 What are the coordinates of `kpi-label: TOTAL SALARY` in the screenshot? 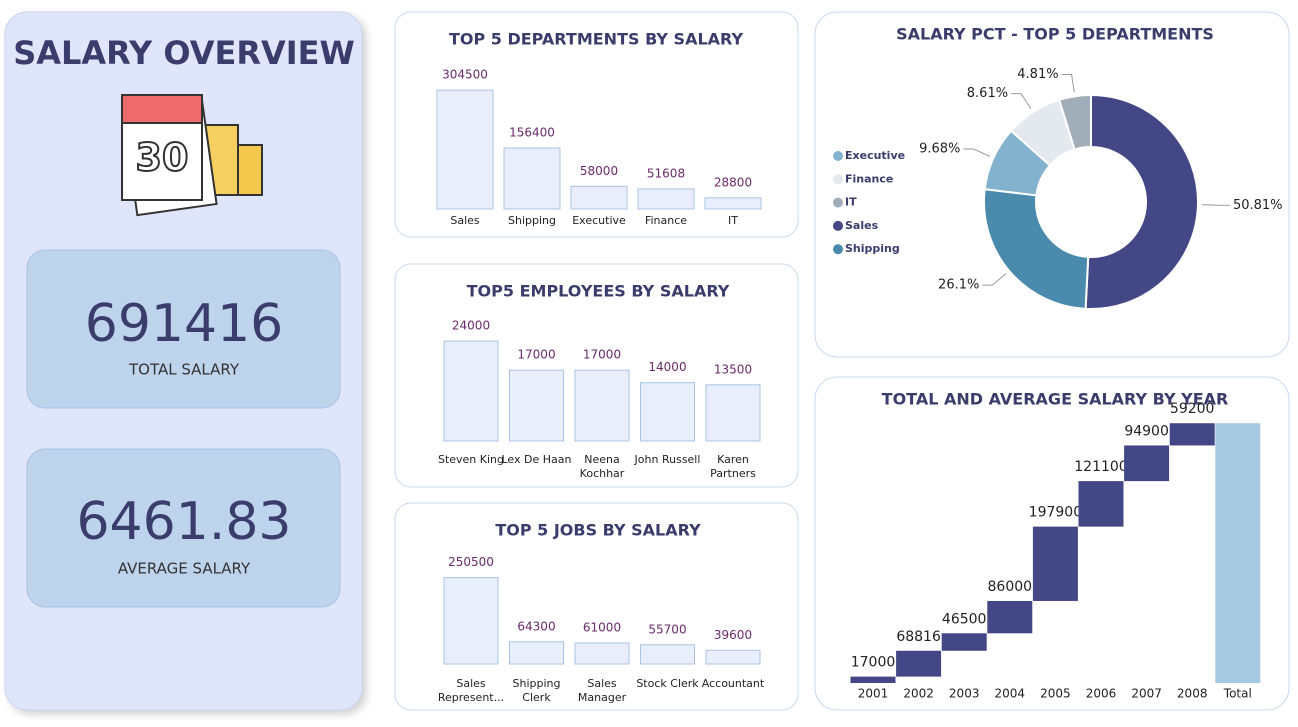 It's located at (184, 370).